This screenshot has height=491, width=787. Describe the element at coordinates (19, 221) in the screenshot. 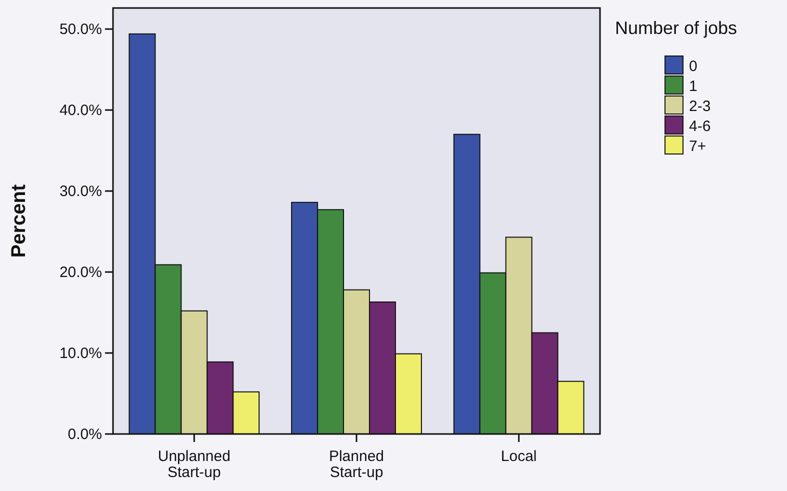

I see `y-axis-title: Percent` at that location.